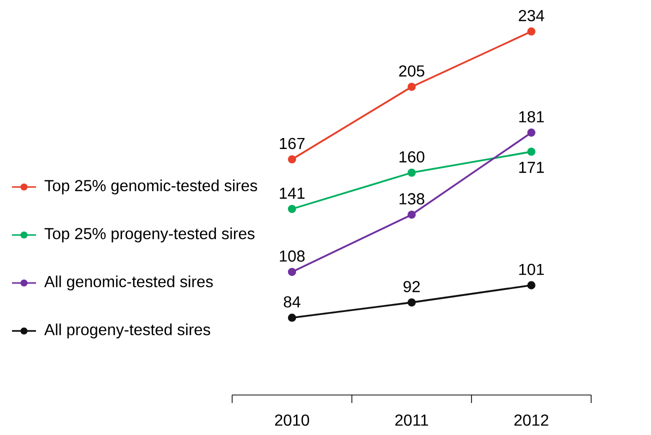 The width and height of the screenshot is (651, 435). What do you see at coordinates (149, 235) in the screenshot?
I see `legend-label: Top 25% progeny-tested sires` at bounding box center [149, 235].